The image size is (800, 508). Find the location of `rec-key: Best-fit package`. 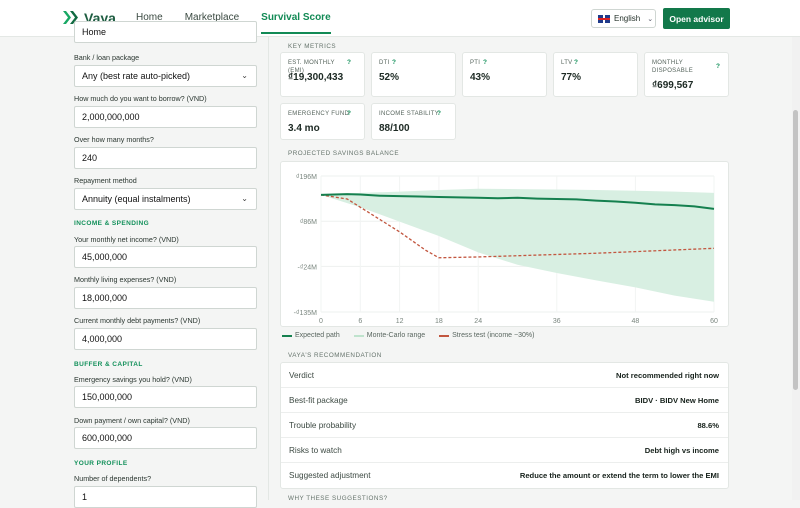

rec-key: Best-fit package is located at coordinates (318, 400).